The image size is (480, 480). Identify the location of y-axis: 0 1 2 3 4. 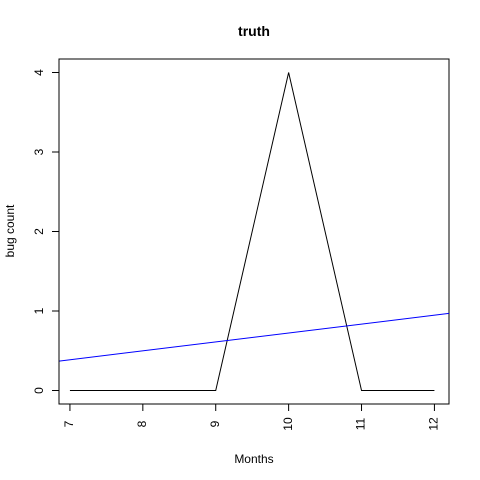
(46, 231).